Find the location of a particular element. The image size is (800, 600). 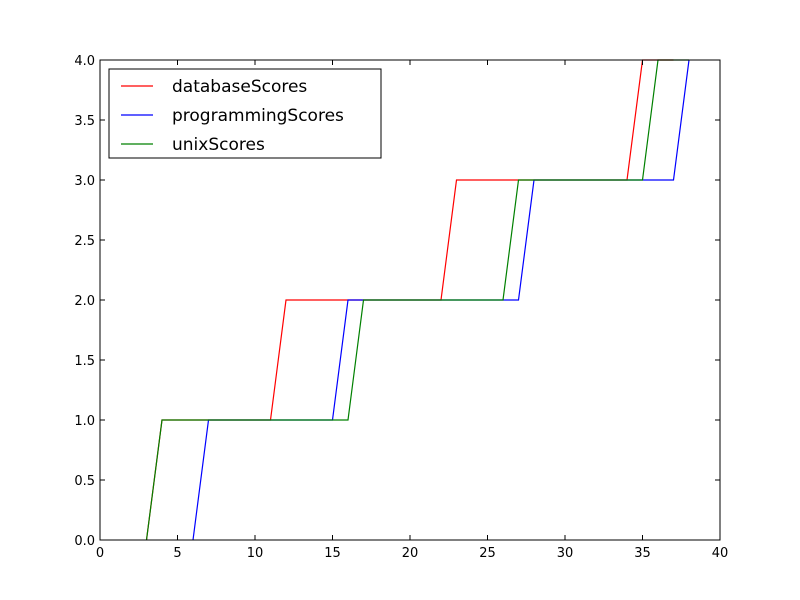

y-tick-label: 1.5 is located at coordinates (84, 361).